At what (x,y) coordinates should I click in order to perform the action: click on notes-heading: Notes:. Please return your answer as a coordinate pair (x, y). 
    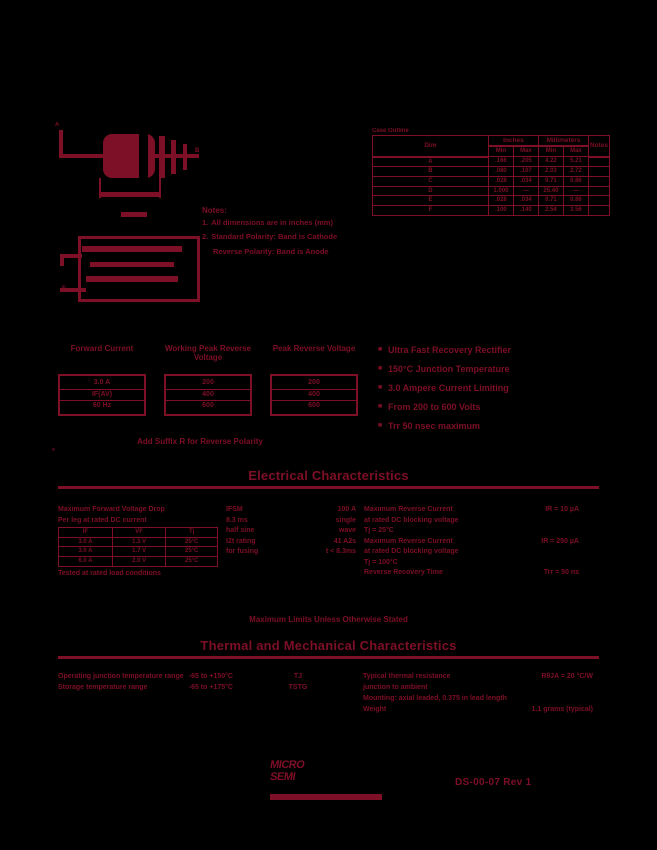
    Looking at the image, I should click on (214, 210).